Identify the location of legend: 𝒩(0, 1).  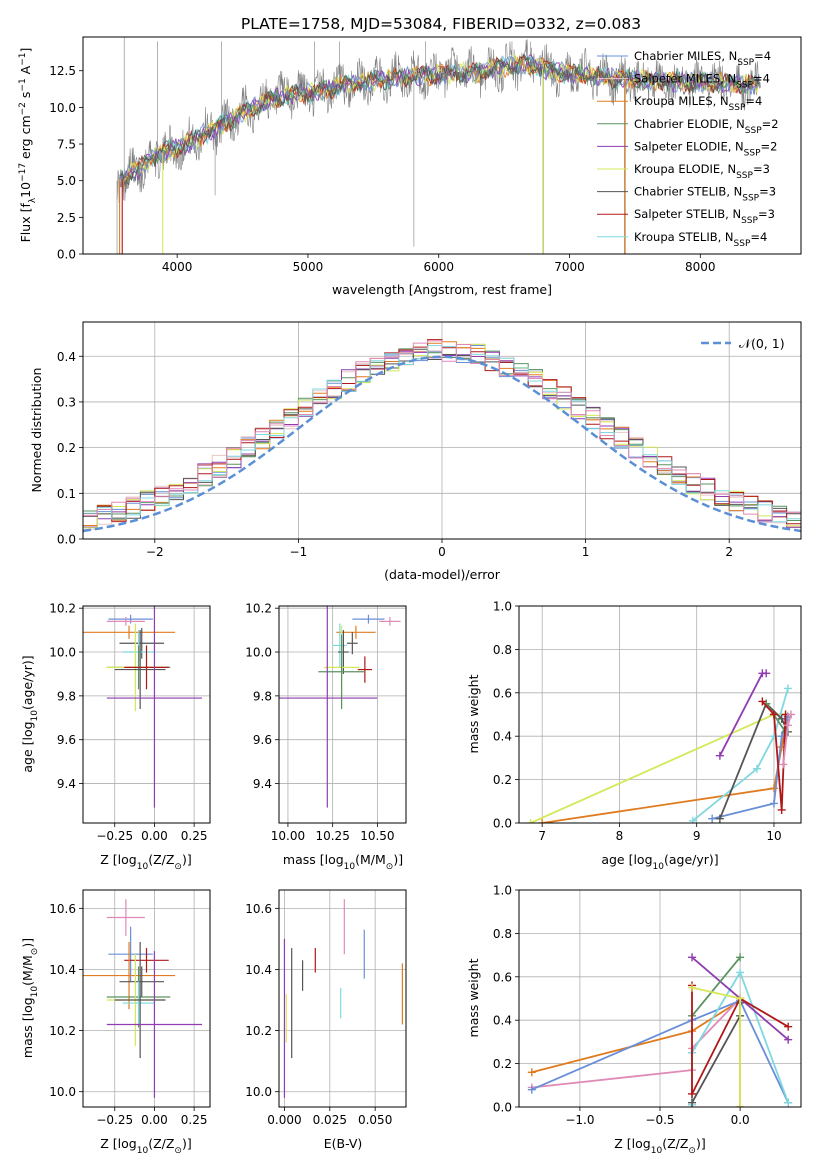
(743, 343).